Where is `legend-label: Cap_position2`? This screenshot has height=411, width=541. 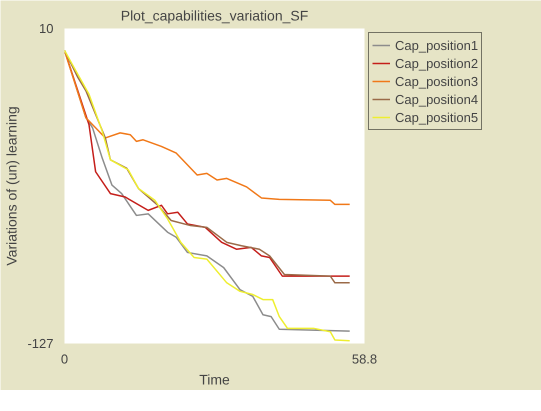
legend-label: Cap_position2 is located at coordinates (436, 63).